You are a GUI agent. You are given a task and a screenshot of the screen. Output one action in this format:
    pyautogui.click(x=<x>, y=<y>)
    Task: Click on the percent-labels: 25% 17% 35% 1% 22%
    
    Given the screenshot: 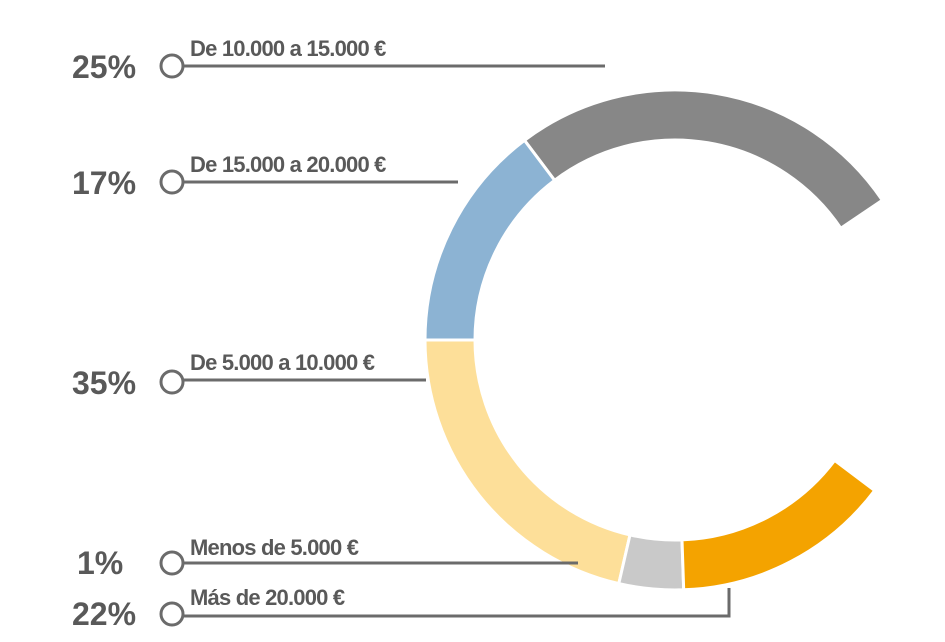 What is the action you would take?
    pyautogui.click(x=104, y=340)
    